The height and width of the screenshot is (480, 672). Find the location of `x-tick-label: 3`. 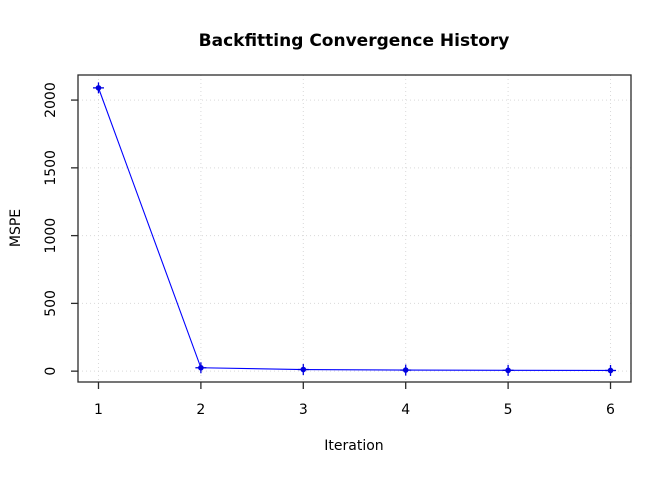

x-tick-label: 3 is located at coordinates (303, 410).